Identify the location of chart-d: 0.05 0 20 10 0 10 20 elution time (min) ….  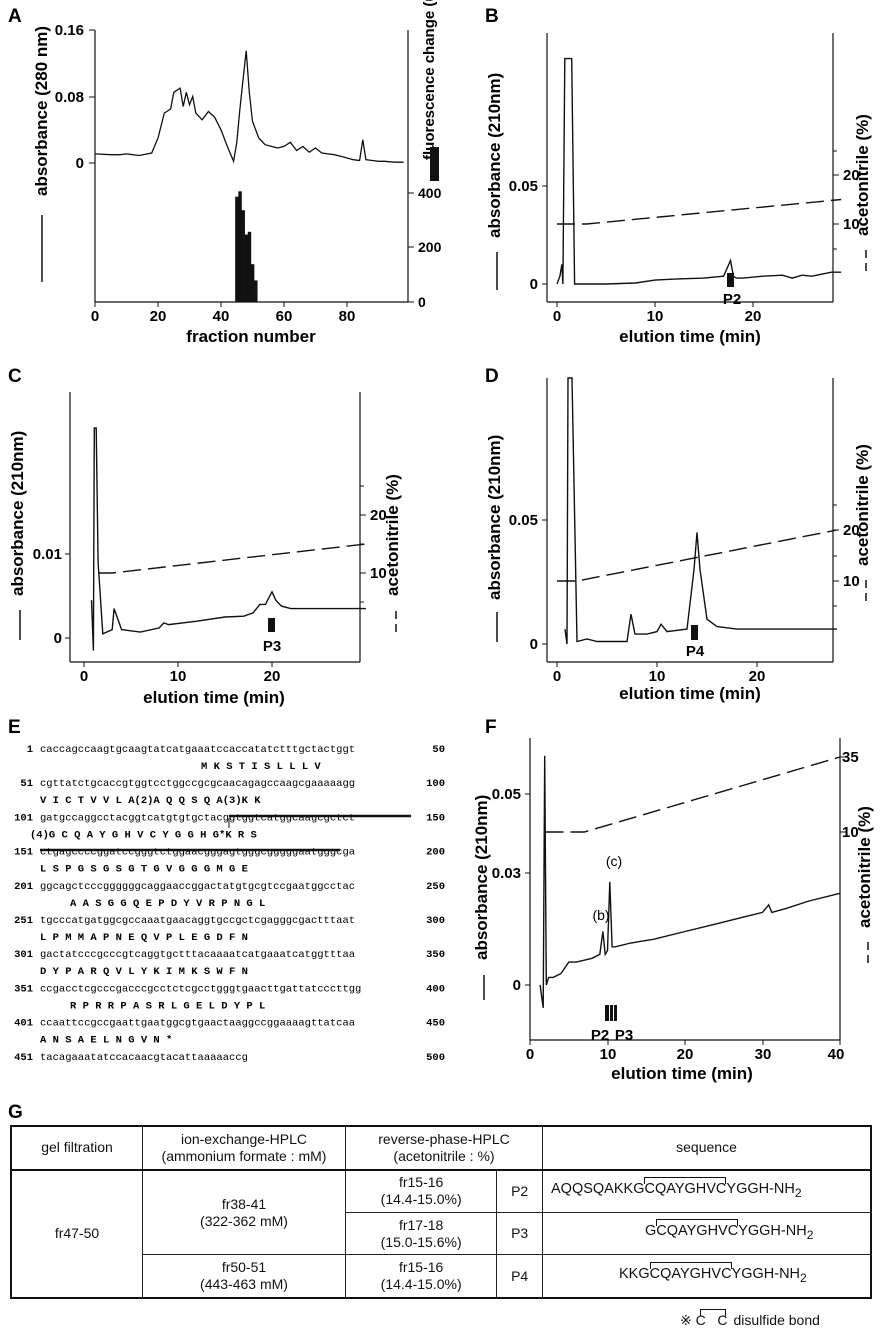
(678, 540).